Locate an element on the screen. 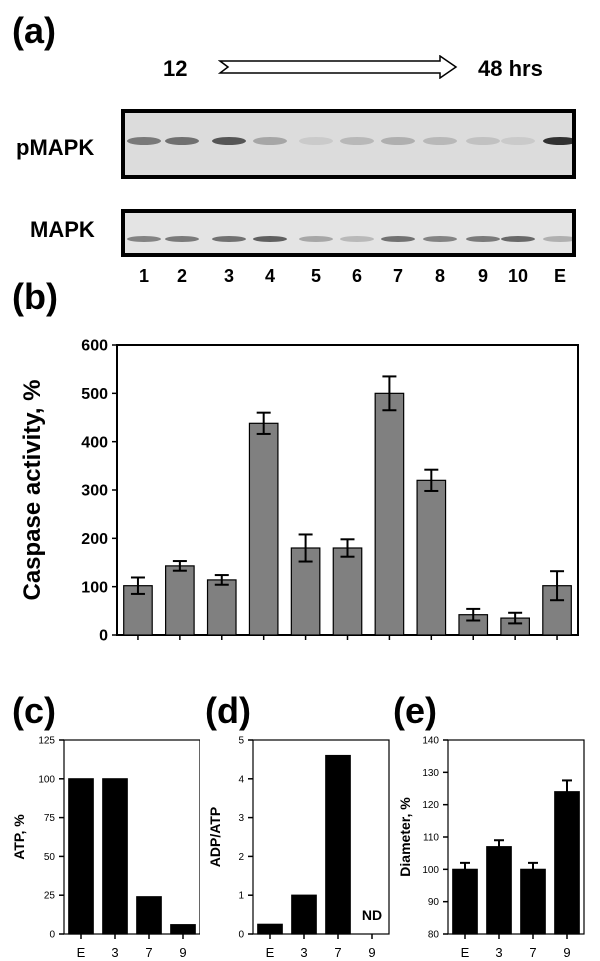  pmapk-bands is located at coordinates (349, 141).